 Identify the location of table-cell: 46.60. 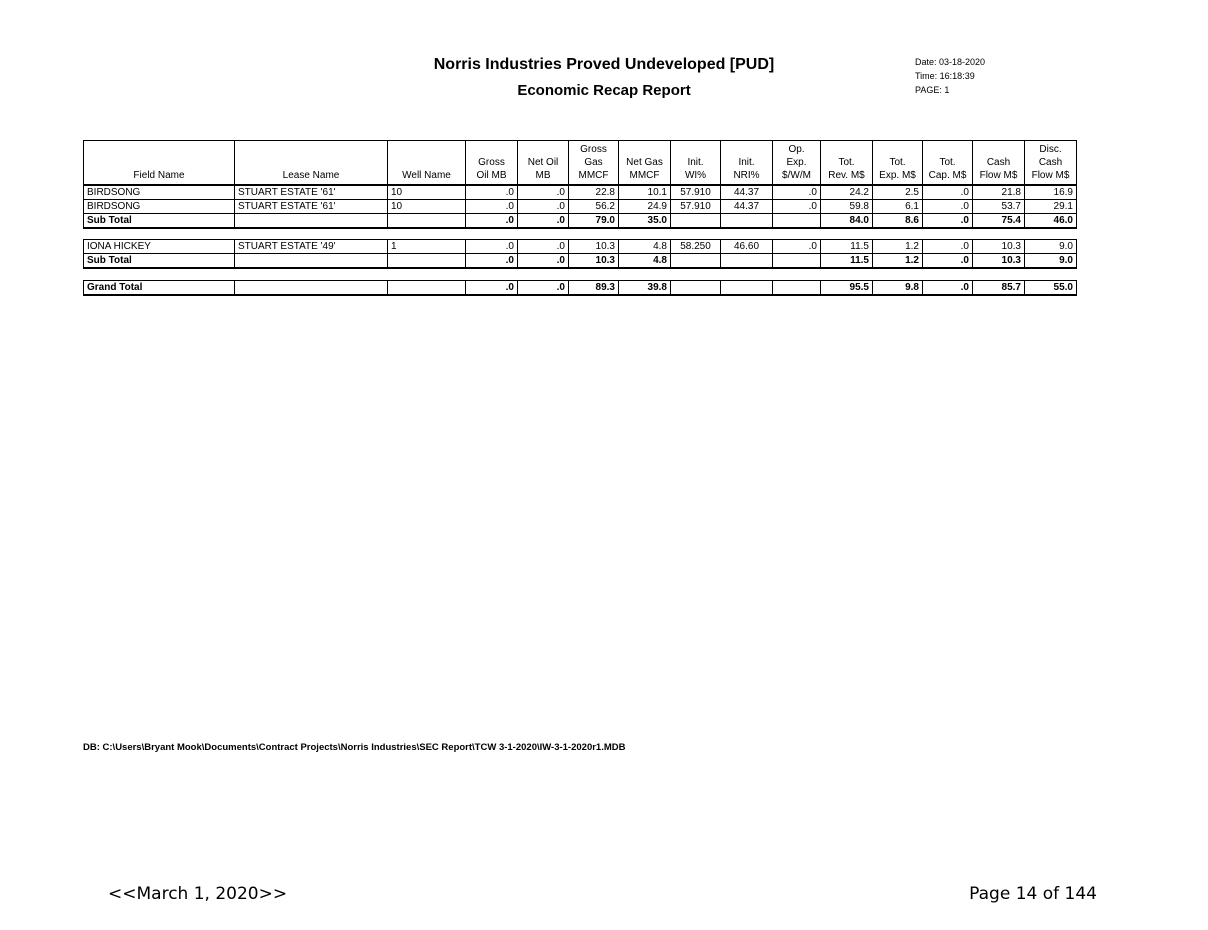
(746, 246).